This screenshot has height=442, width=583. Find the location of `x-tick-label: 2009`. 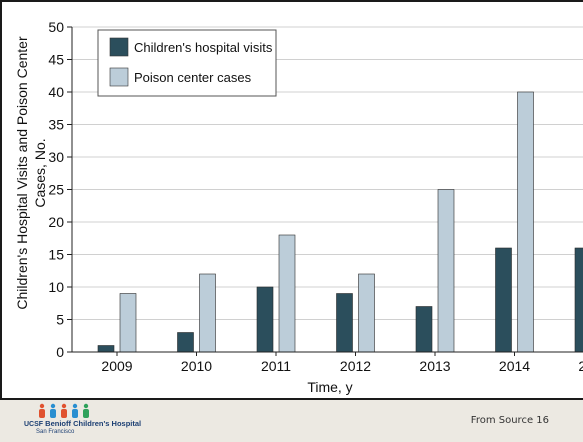

x-tick-label: 2009 is located at coordinates (116, 366).